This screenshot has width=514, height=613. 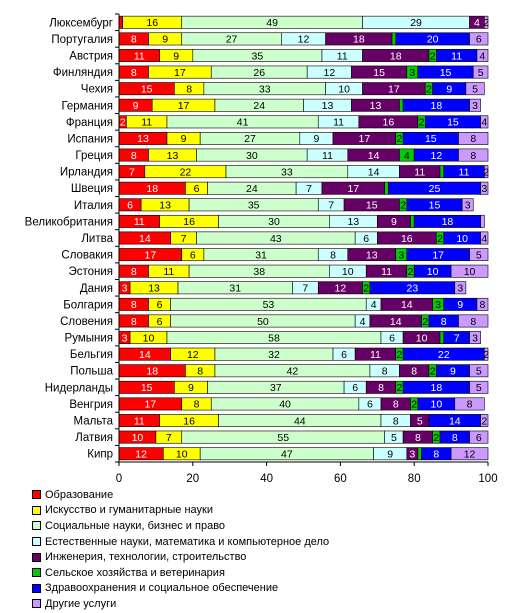 What do you see at coordinates (82, 40) in the screenshot?
I see `category-label: Португалия` at bounding box center [82, 40].